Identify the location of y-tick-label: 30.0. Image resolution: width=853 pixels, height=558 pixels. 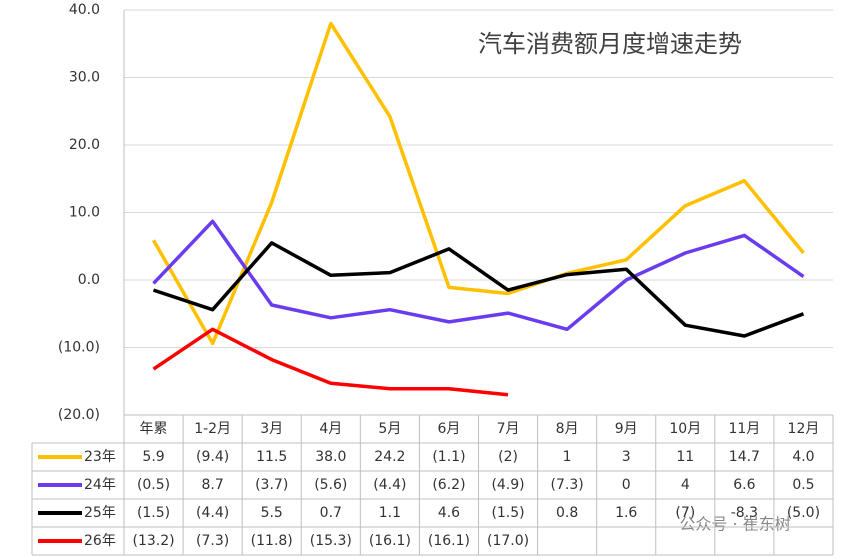
(84, 78).